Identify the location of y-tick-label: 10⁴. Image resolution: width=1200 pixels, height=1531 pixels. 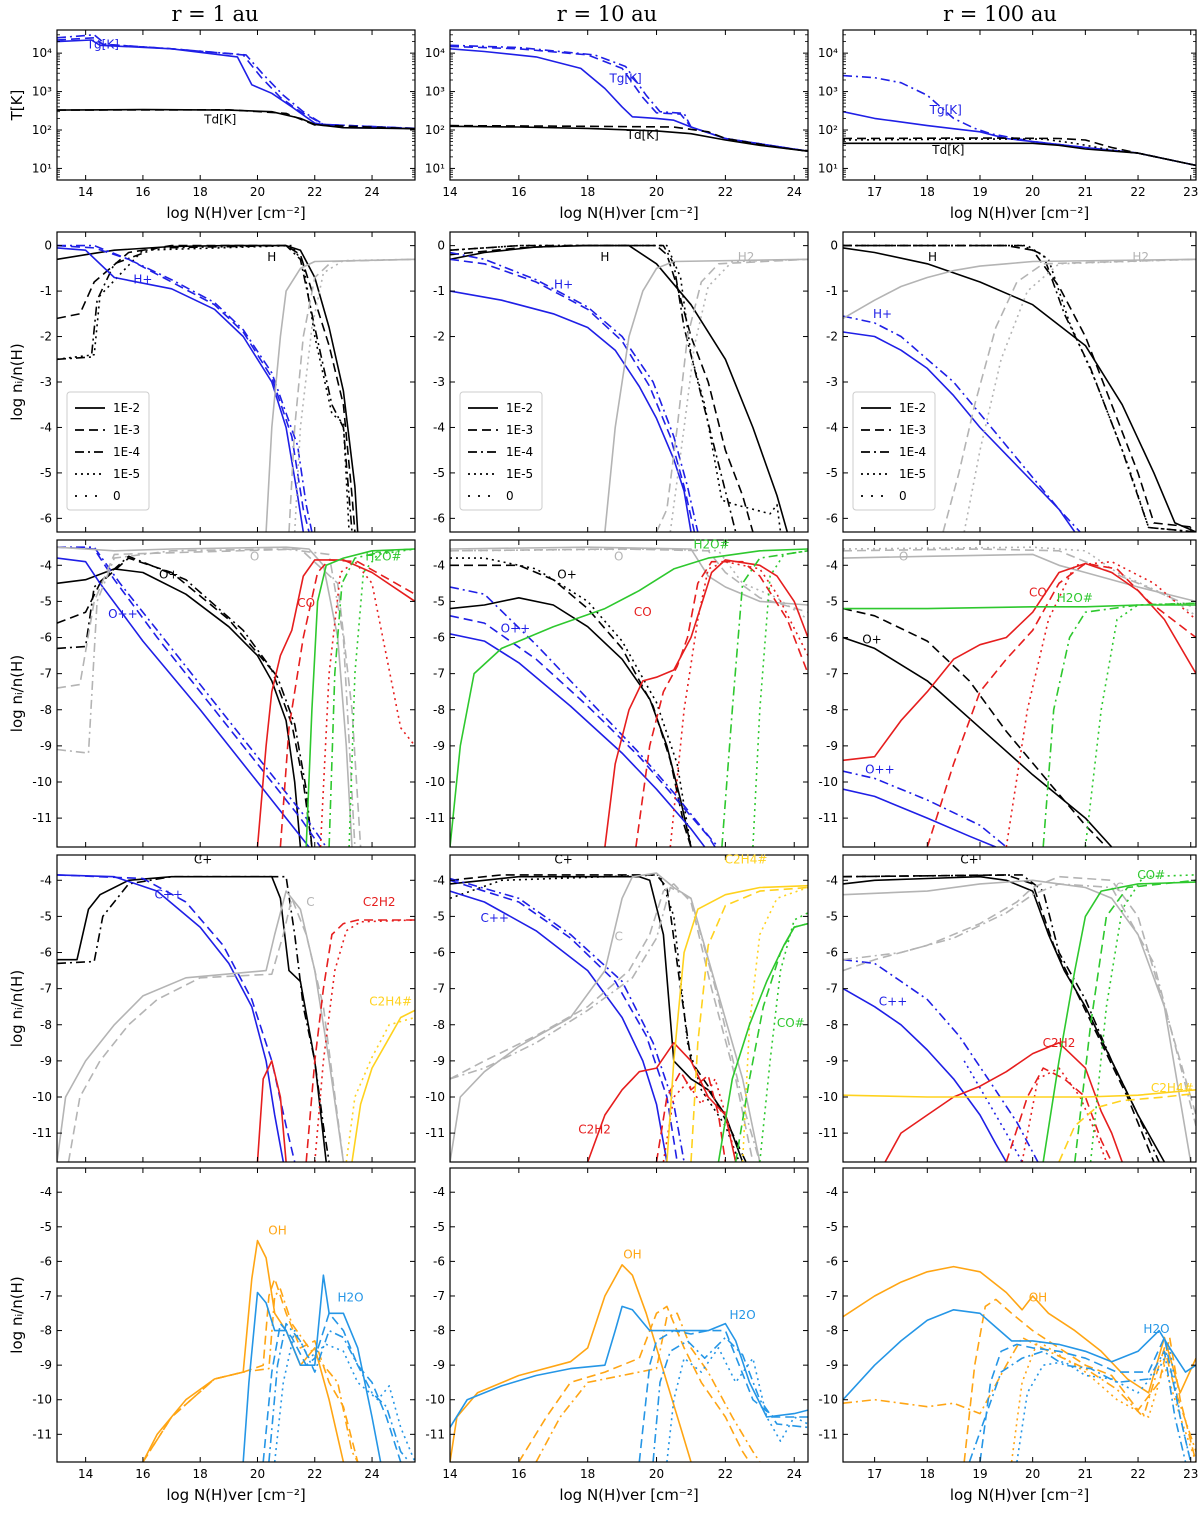
(42, 53).